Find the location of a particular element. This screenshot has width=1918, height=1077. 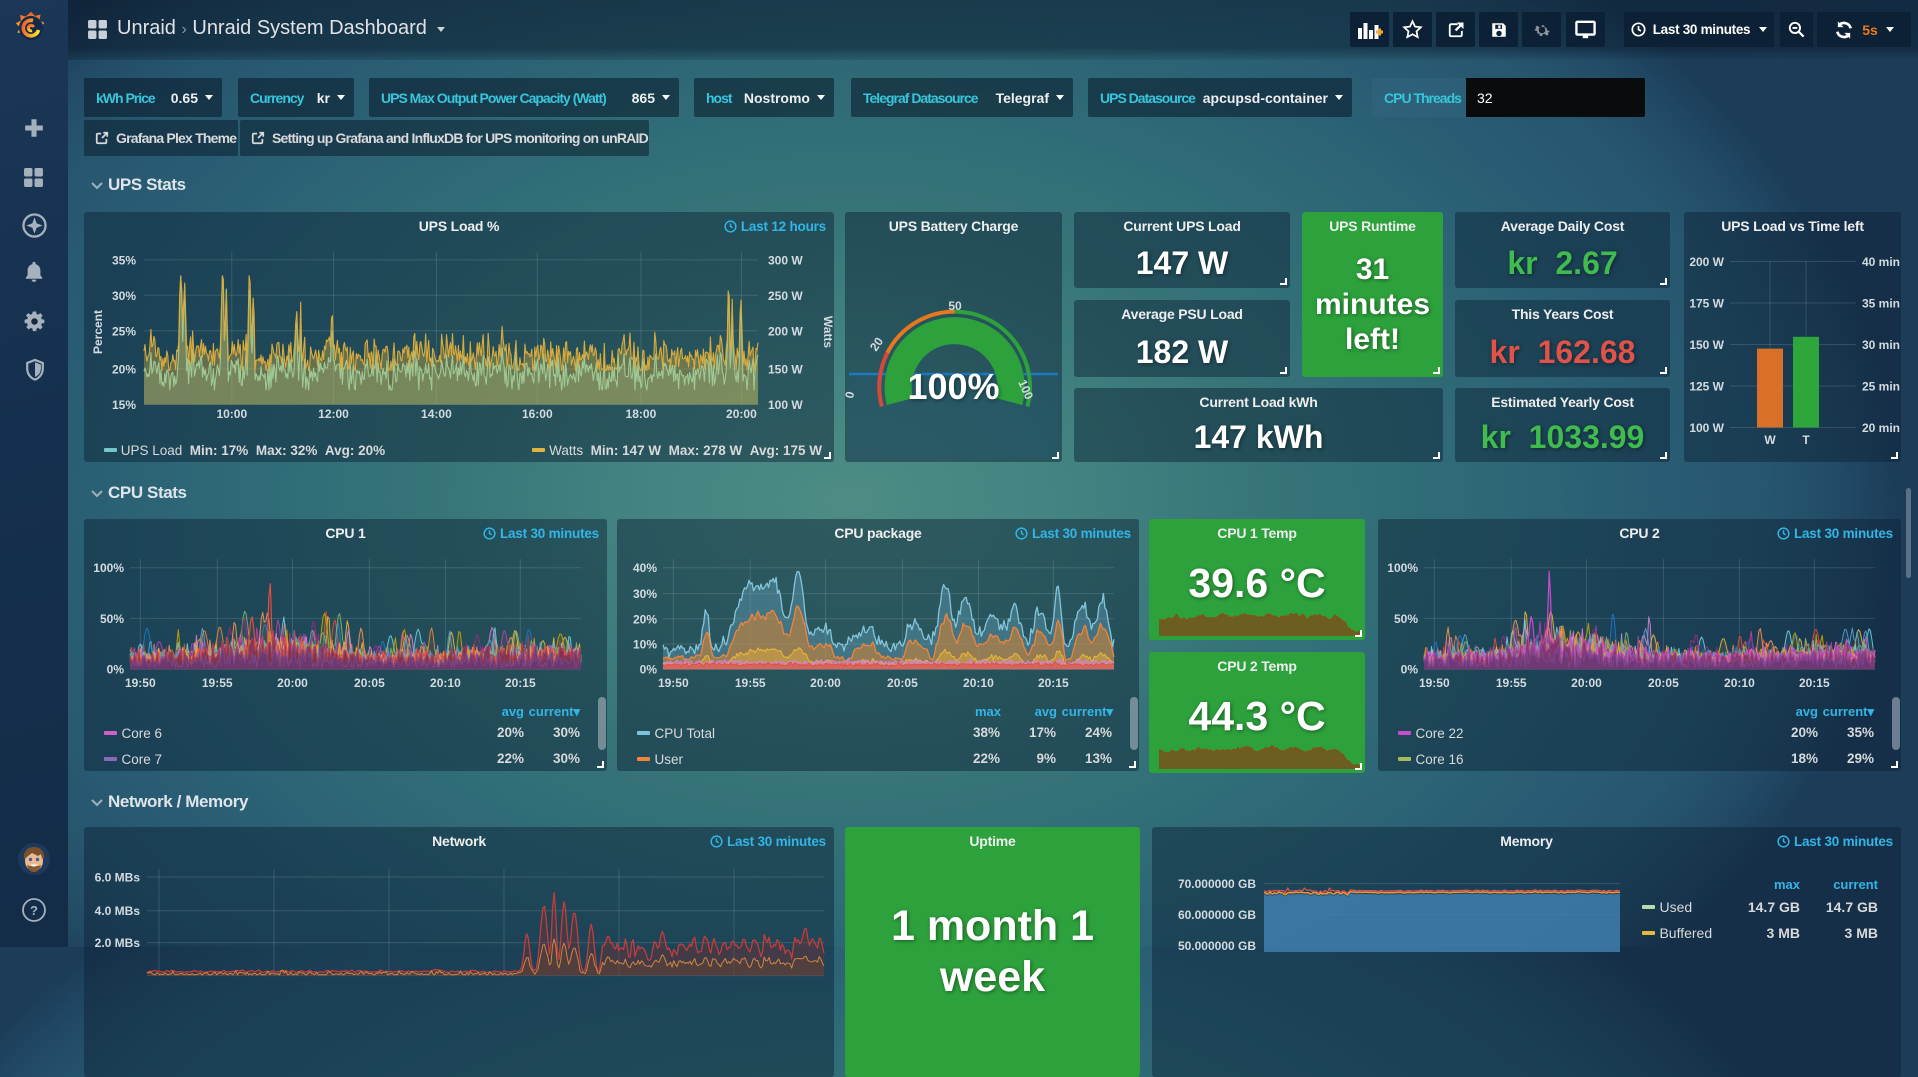

svg-text: 10% is located at coordinates (645, 645).